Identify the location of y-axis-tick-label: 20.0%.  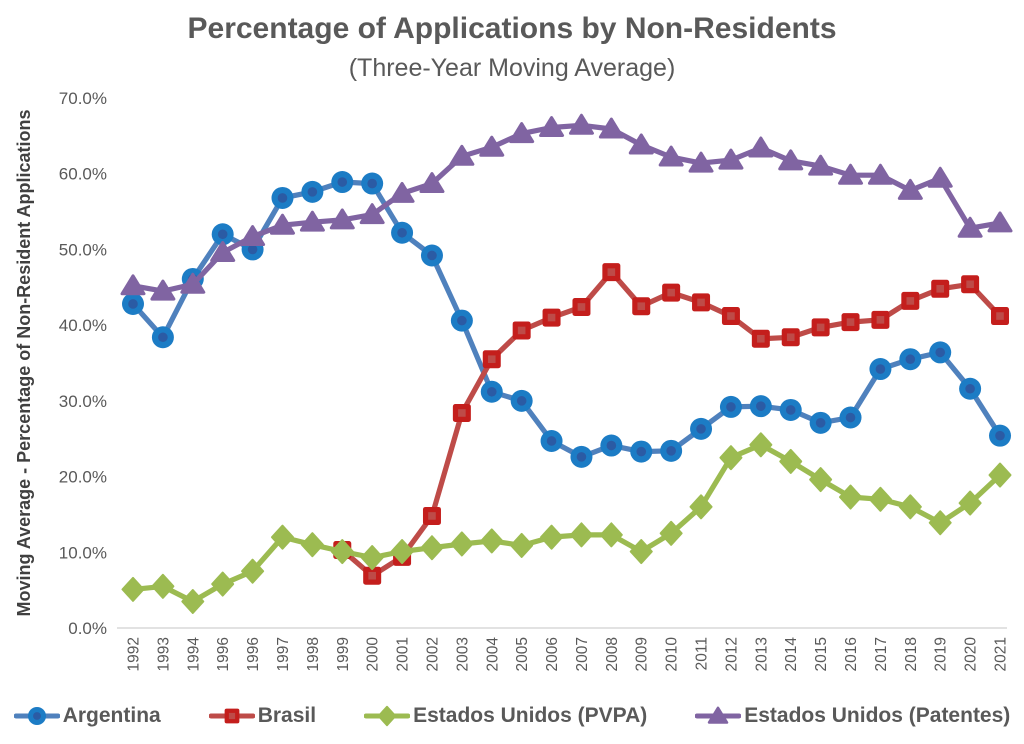
(83, 477).